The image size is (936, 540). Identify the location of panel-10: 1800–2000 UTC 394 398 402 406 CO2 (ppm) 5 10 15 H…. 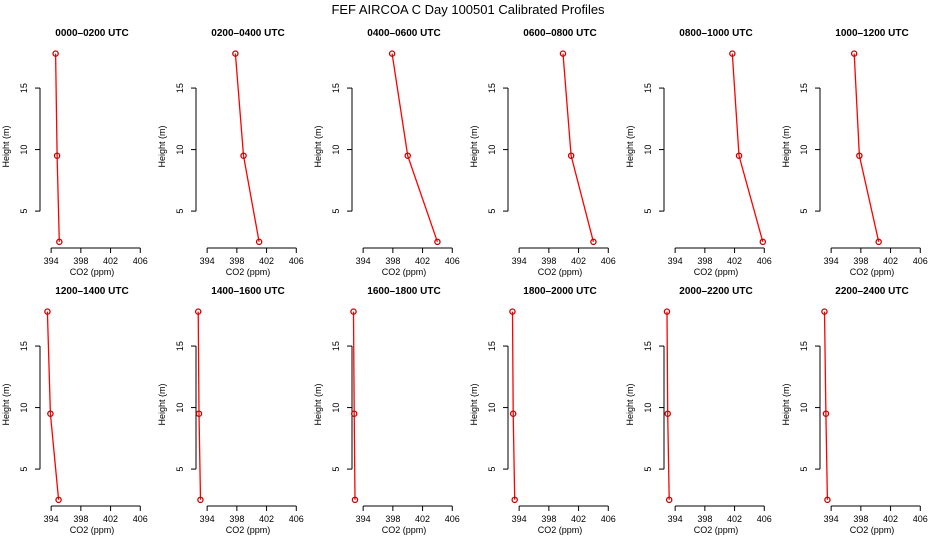
(542, 410).